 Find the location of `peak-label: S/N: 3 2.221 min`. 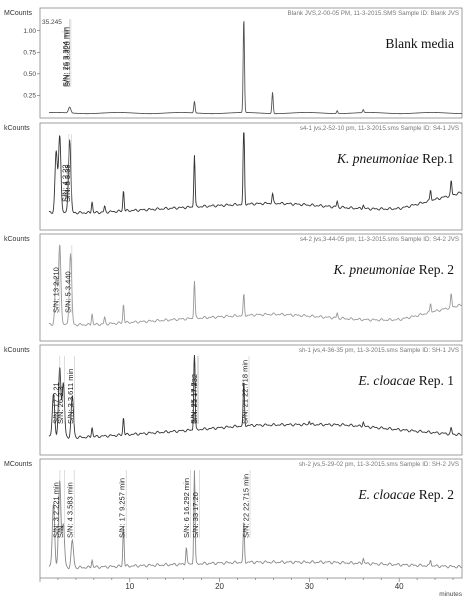

peak-label: S/N: 3 2.221 min is located at coordinates (55, 510).